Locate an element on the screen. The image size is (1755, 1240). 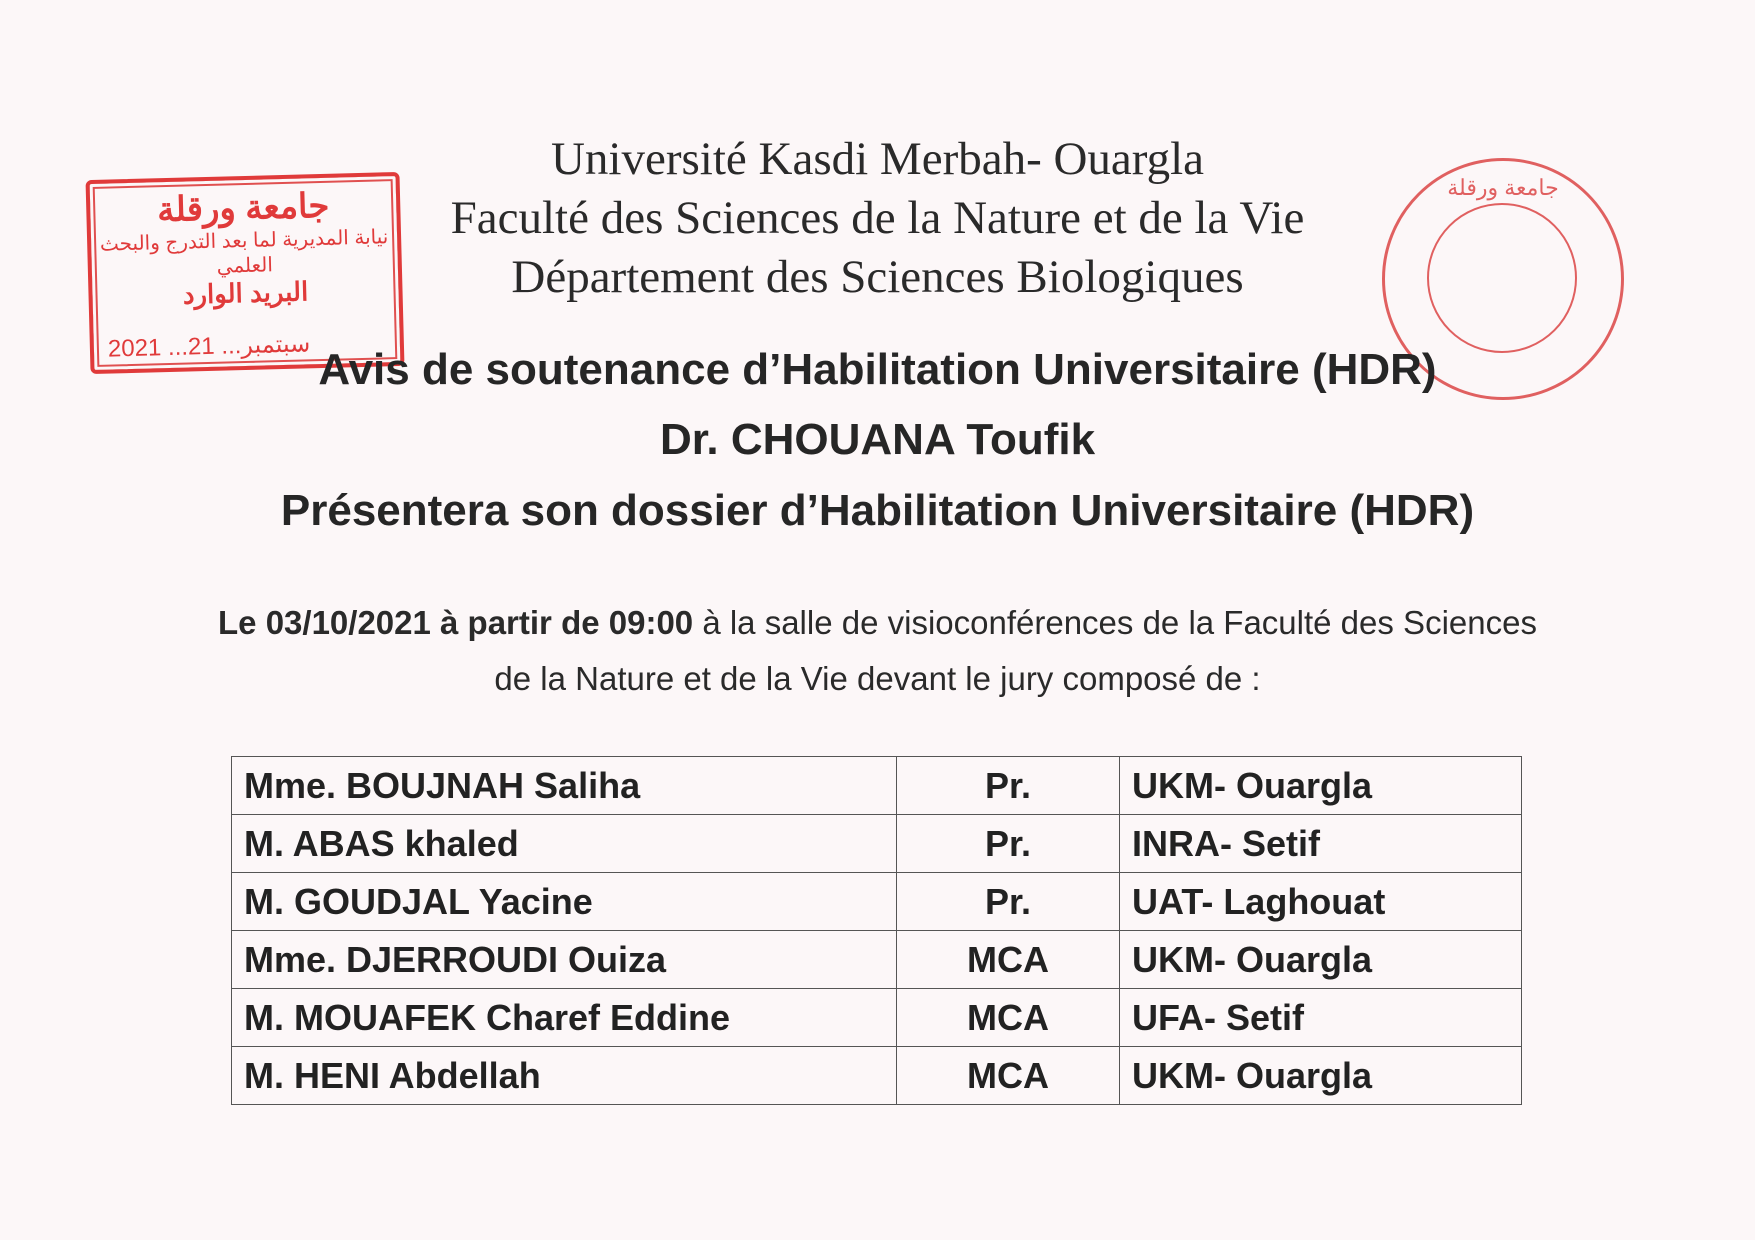
date-time: Le 03/10/2021 à partir de 09:00 is located at coordinates (456, 622).